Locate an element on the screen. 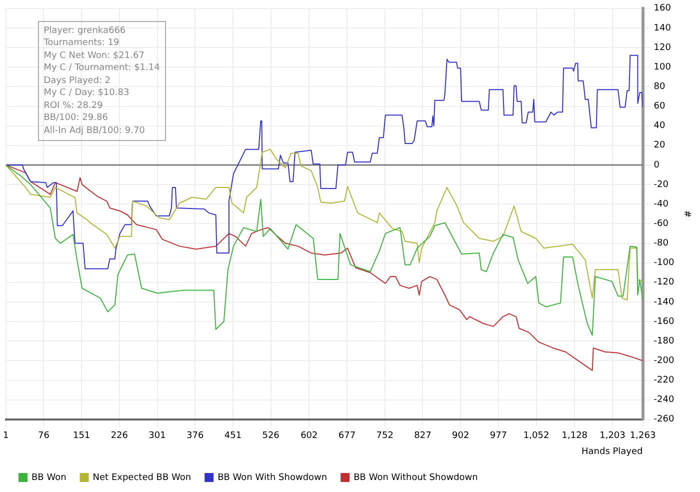 The image size is (700, 492). x-tick-label: 602 is located at coordinates (309, 436).